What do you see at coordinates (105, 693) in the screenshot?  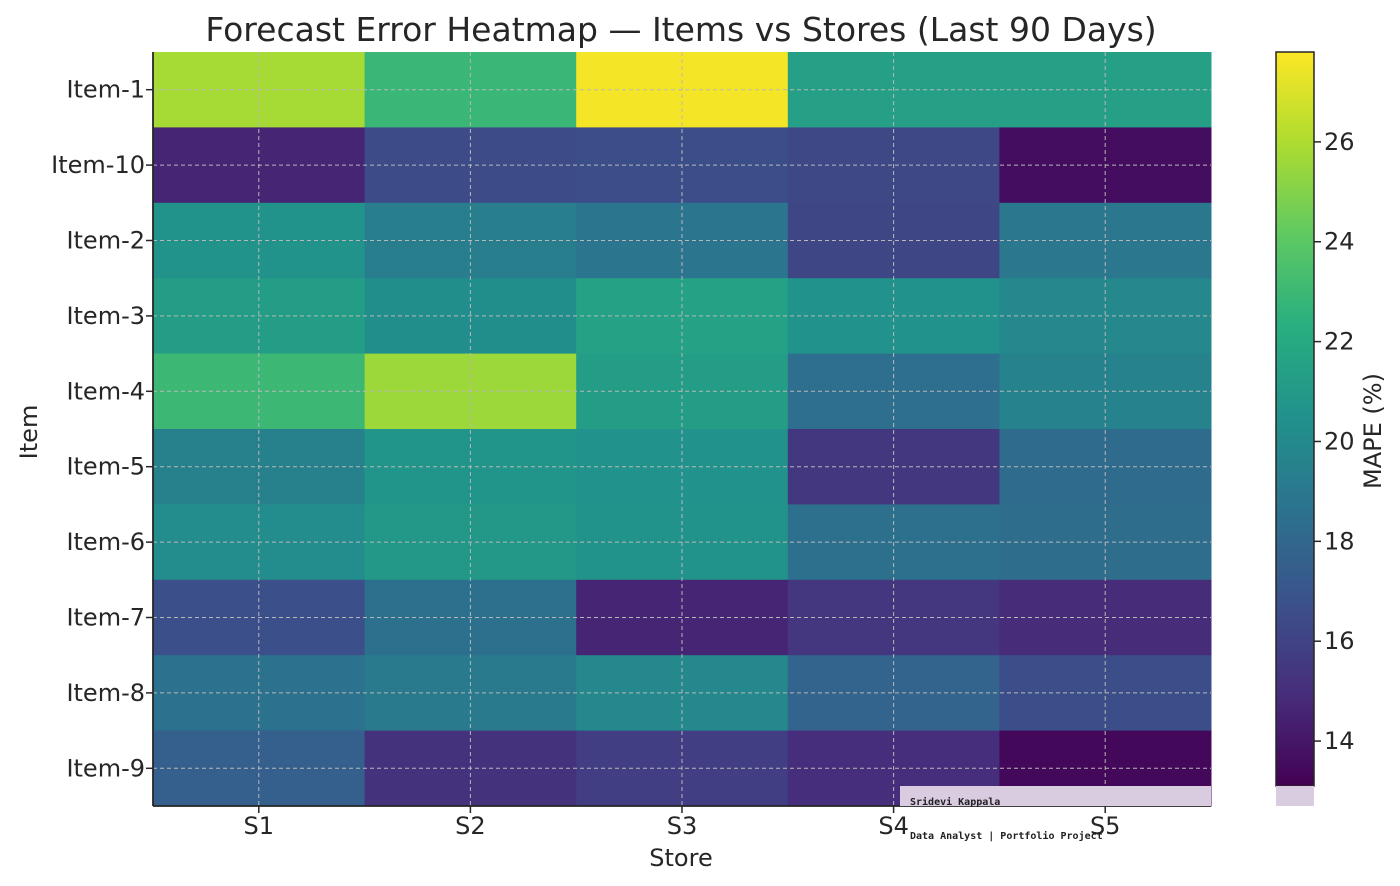 I see `y-tick-label: Item-8` at bounding box center [105, 693].